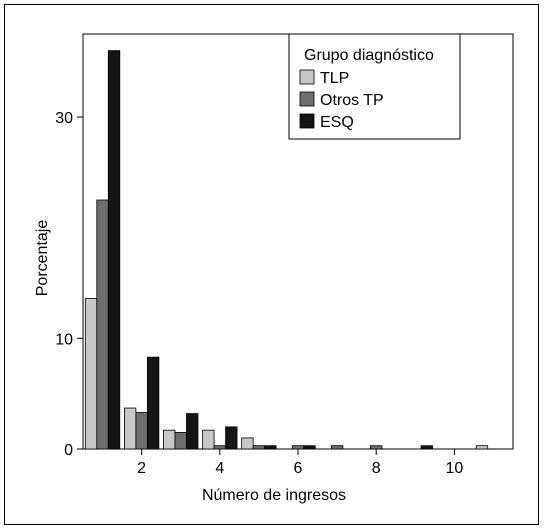  Describe the element at coordinates (141, 468) in the screenshot. I see `x-tick-label-2: 2` at that location.